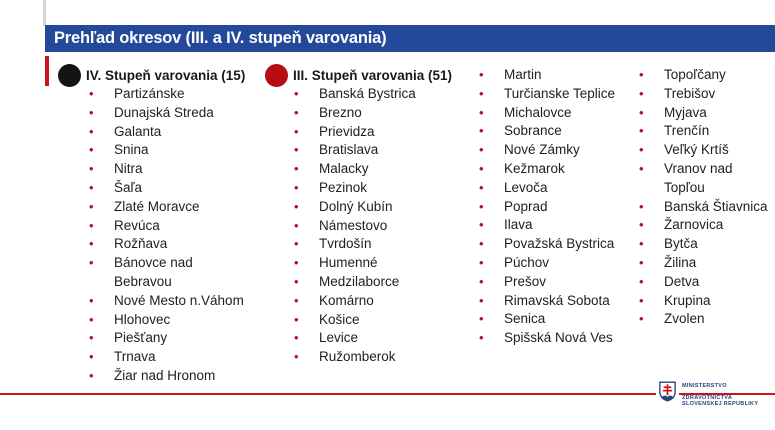  I want to click on section-header-level3: III. Stupeň varovania (51), so click(358, 75).